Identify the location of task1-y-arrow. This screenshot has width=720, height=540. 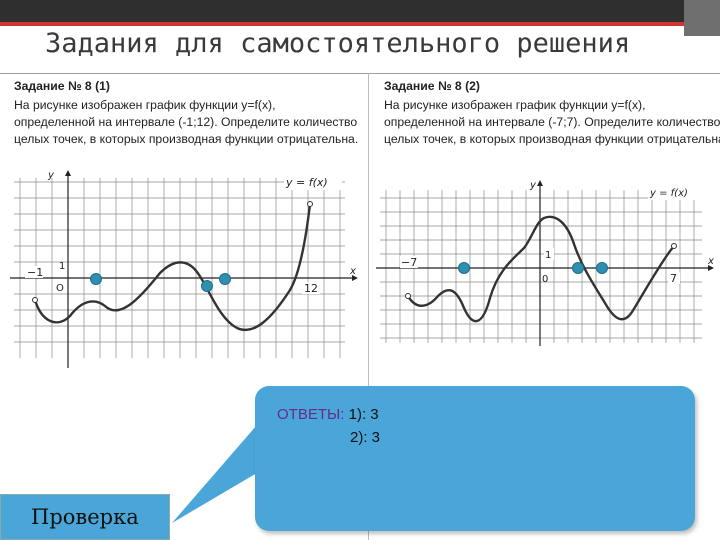
(68, 173).